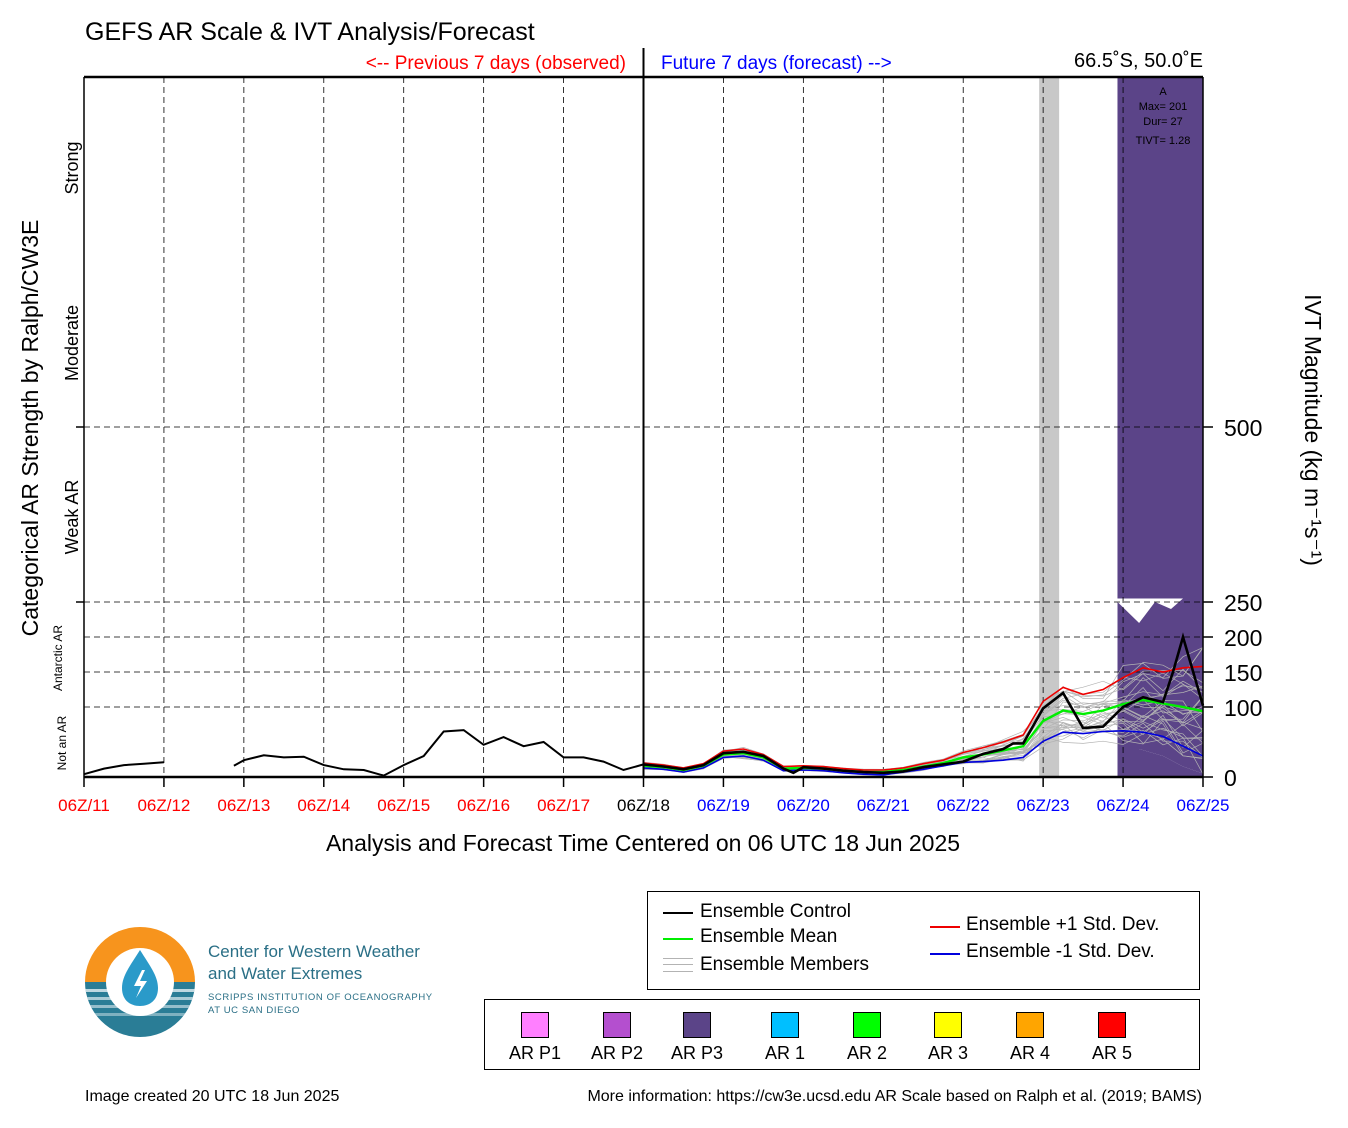 The image size is (1348, 1128). I want to click on y-tick-label: 0, so click(1230, 778).